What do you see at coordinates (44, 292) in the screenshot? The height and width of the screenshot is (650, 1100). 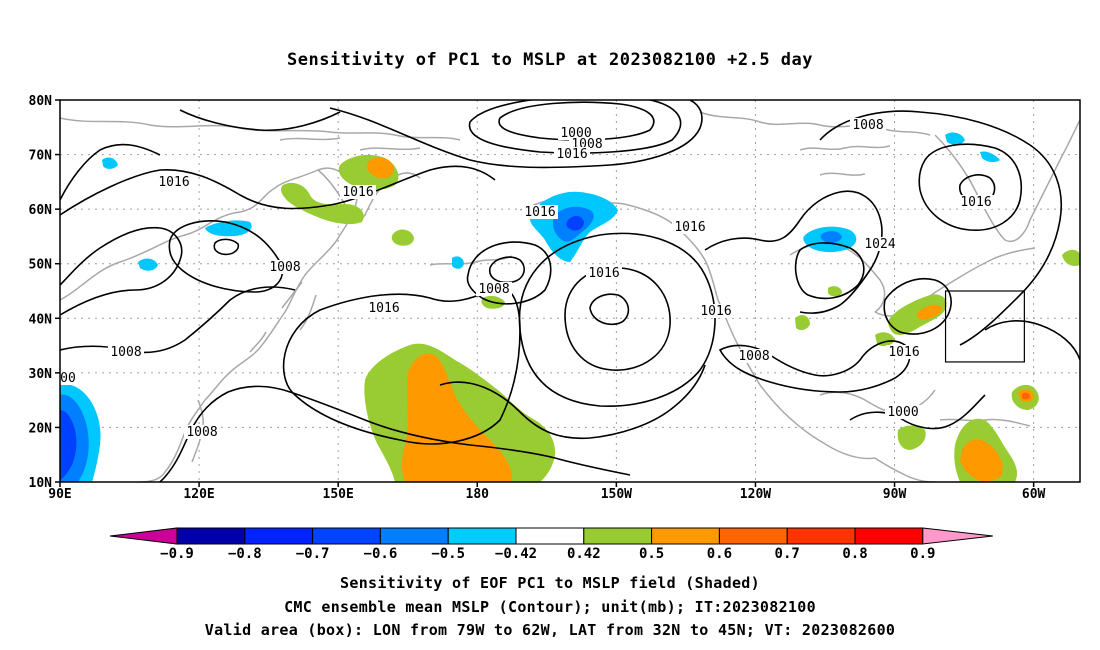 I see `latitude-axis: 80N 70N 60N 50N 40N 30N 20N 10N` at bounding box center [44, 292].